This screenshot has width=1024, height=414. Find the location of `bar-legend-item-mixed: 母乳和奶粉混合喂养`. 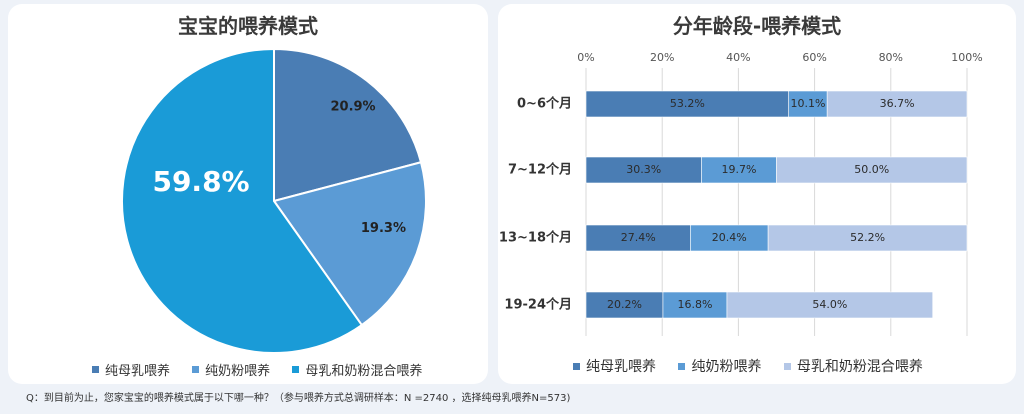

bar-legend-item-mixed: 母乳和奶粉混合喂养 is located at coordinates (853, 366).